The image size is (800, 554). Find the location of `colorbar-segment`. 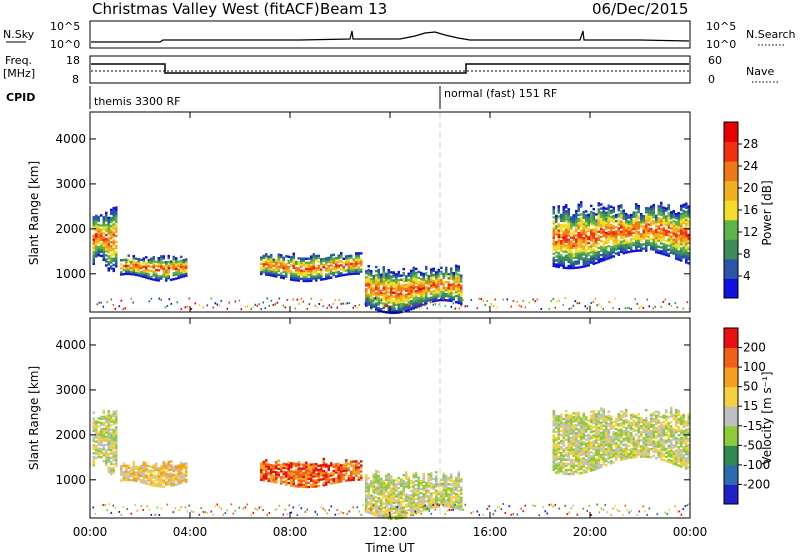

colorbar-segment is located at coordinates (731, 268).